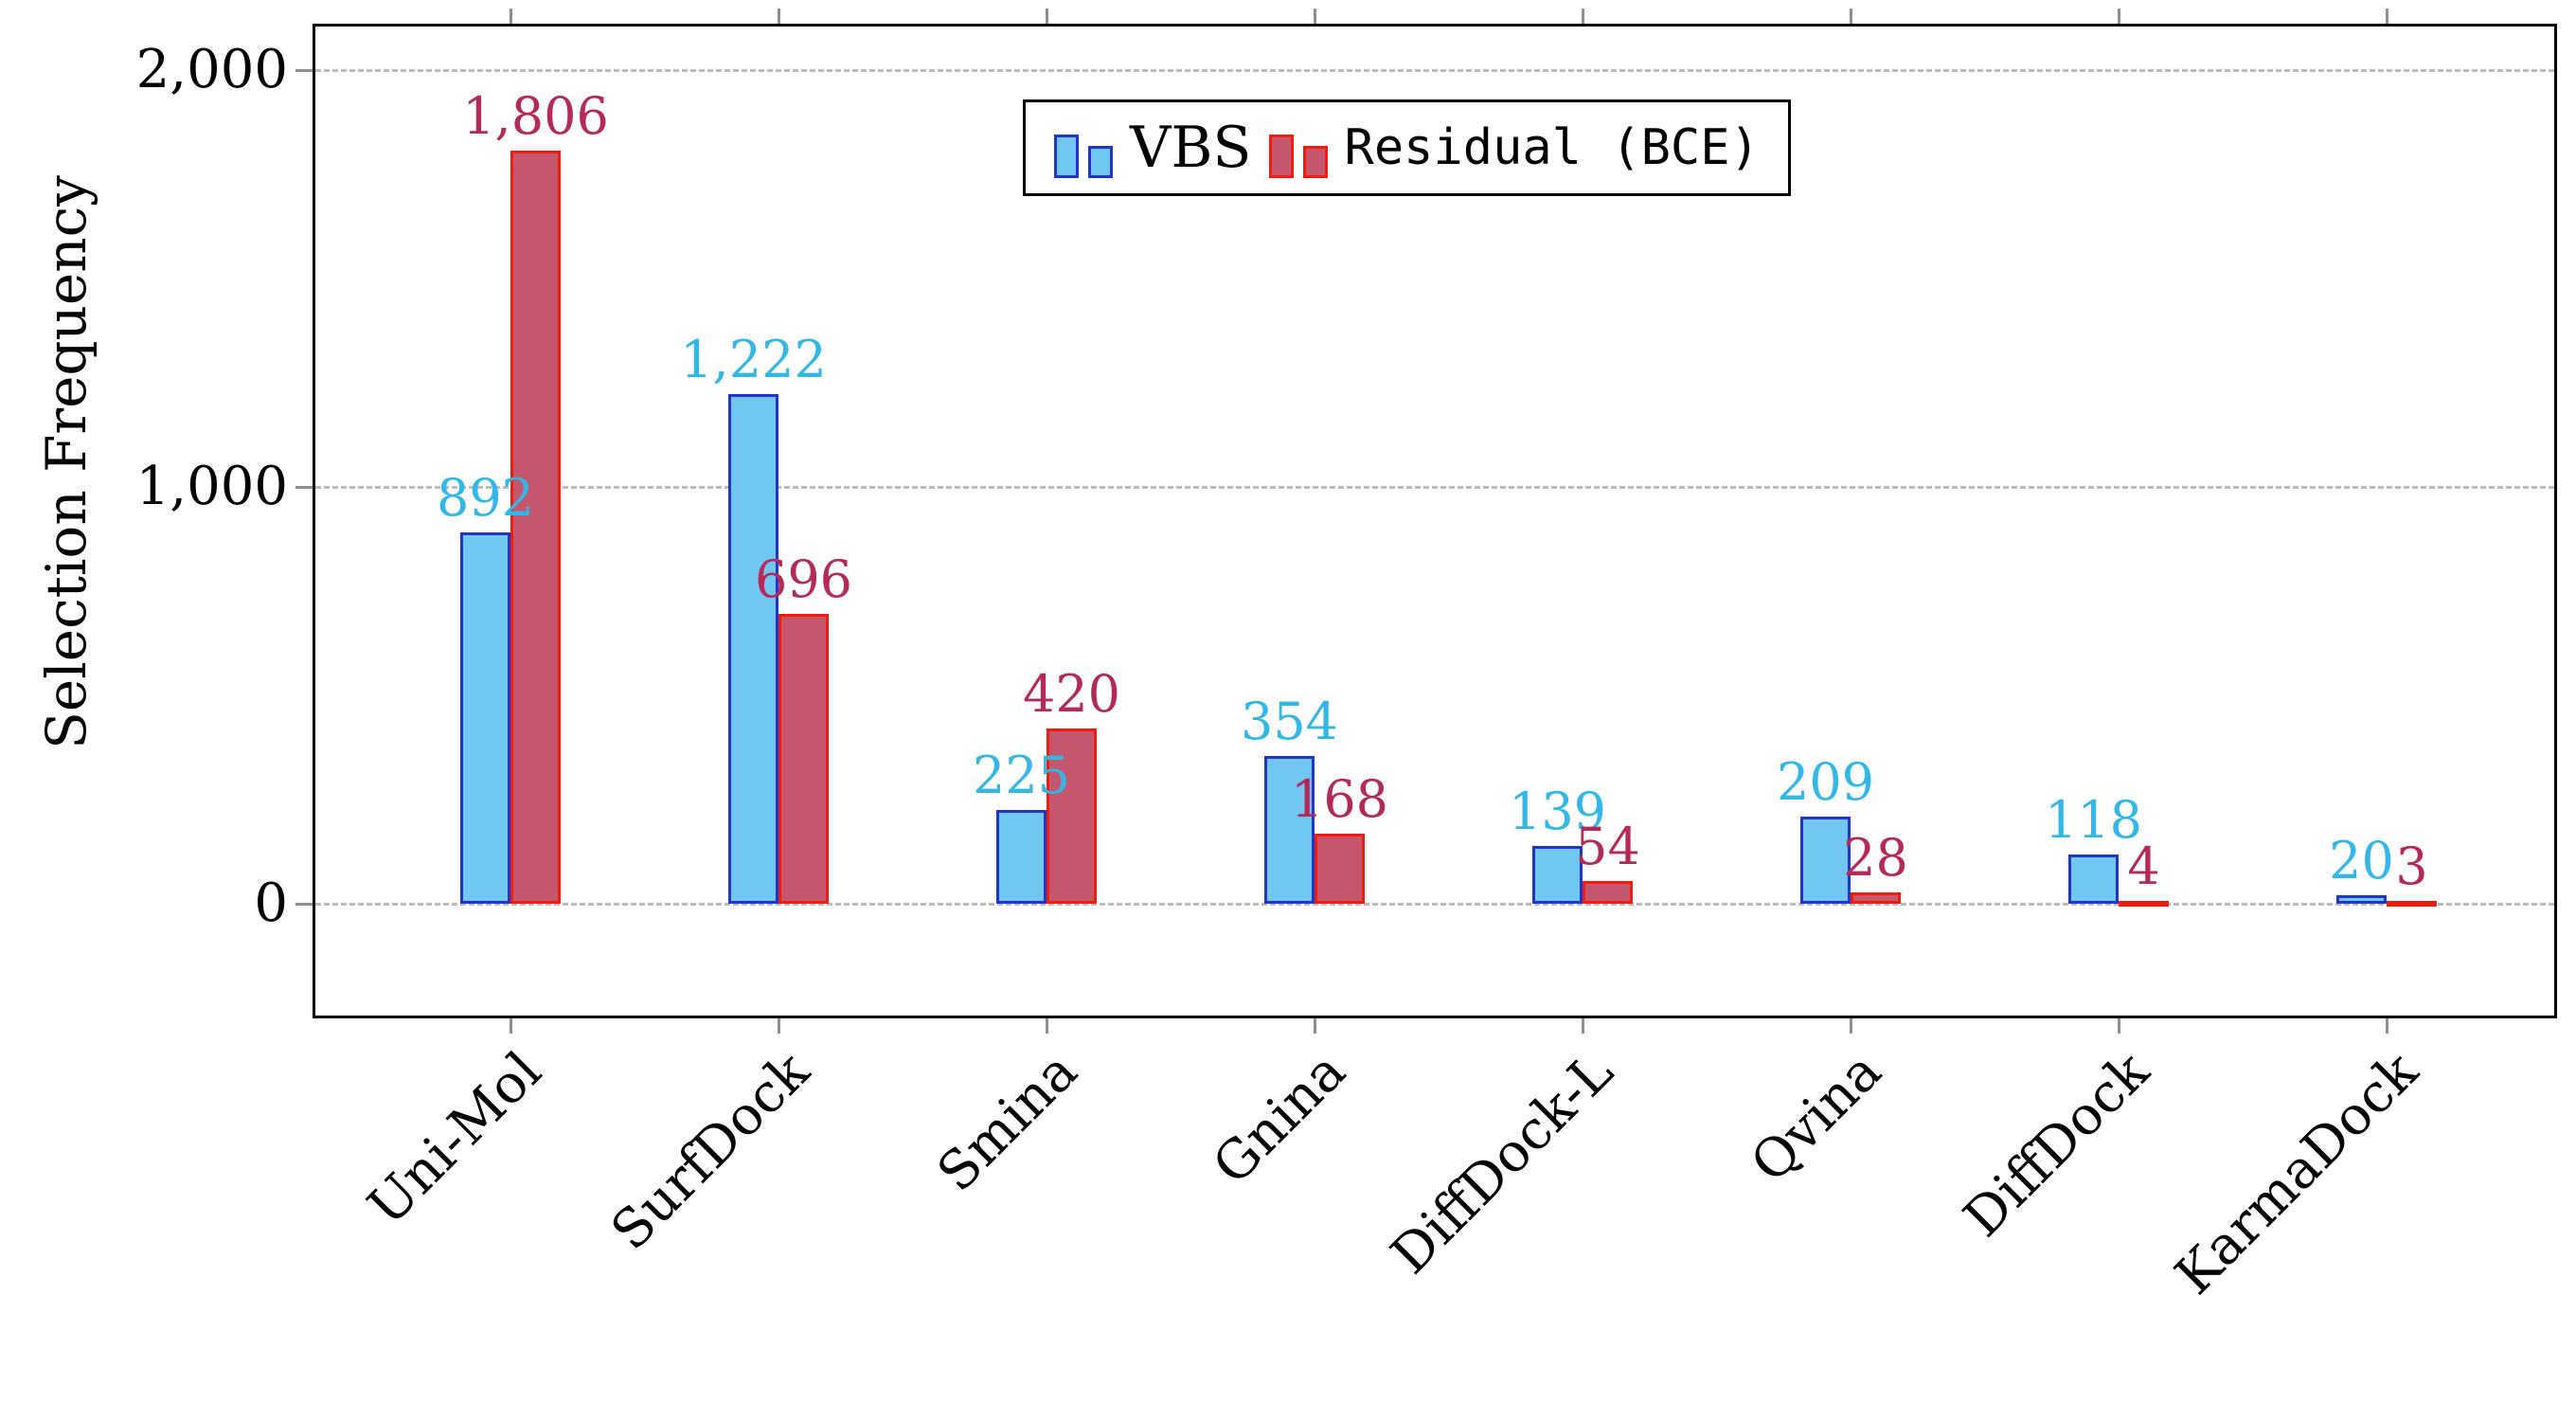 Image resolution: width=2576 pixels, height=1421 pixels. What do you see at coordinates (535, 116) in the screenshot?
I see `bar-value-residual-bce-uni-mol: 1,806` at bounding box center [535, 116].